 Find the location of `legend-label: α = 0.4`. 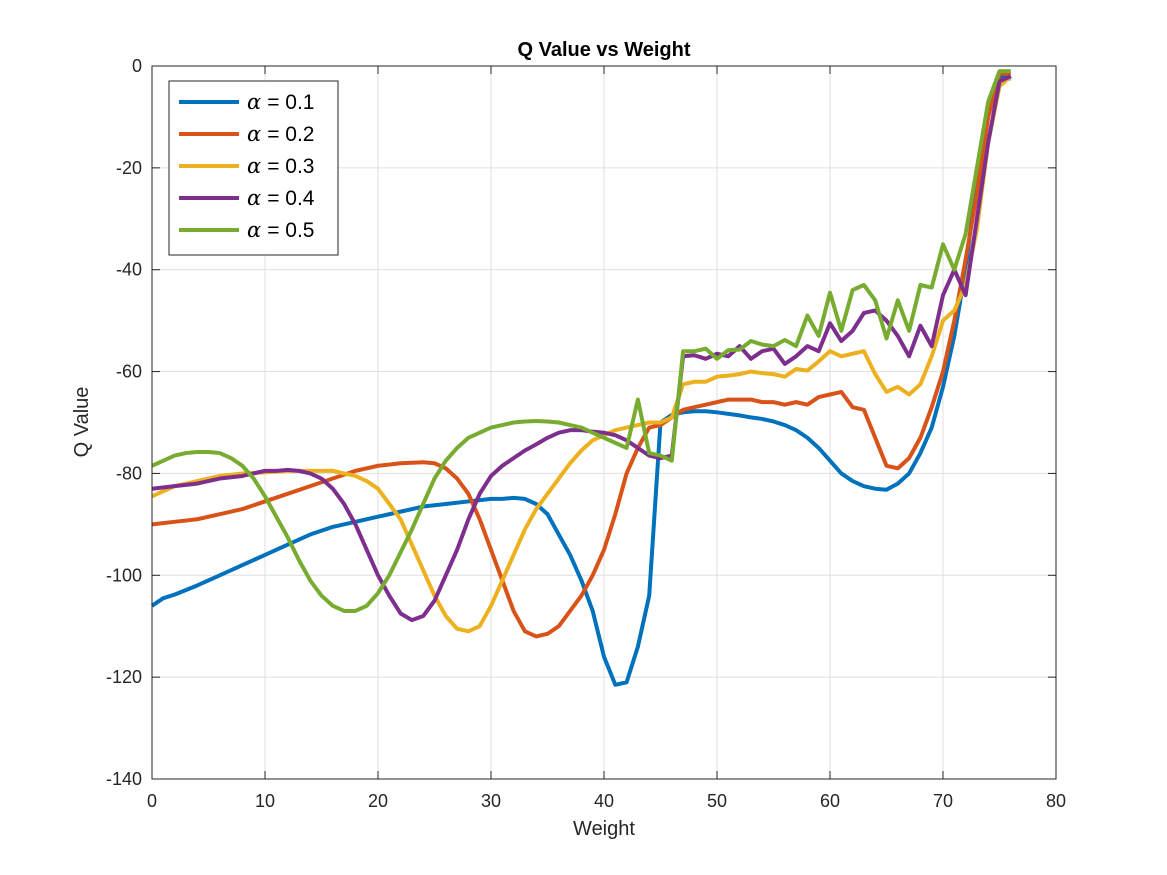

legend-label: α = 0.4 is located at coordinates (281, 198).